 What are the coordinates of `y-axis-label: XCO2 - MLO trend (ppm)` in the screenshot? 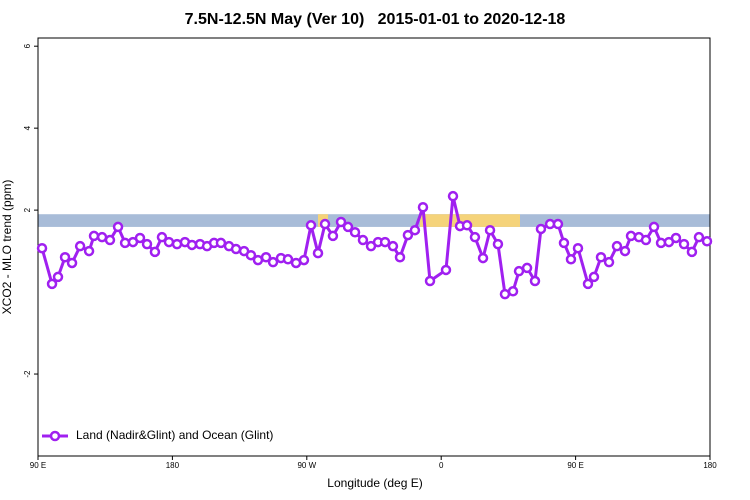 It's located at (7, 247).